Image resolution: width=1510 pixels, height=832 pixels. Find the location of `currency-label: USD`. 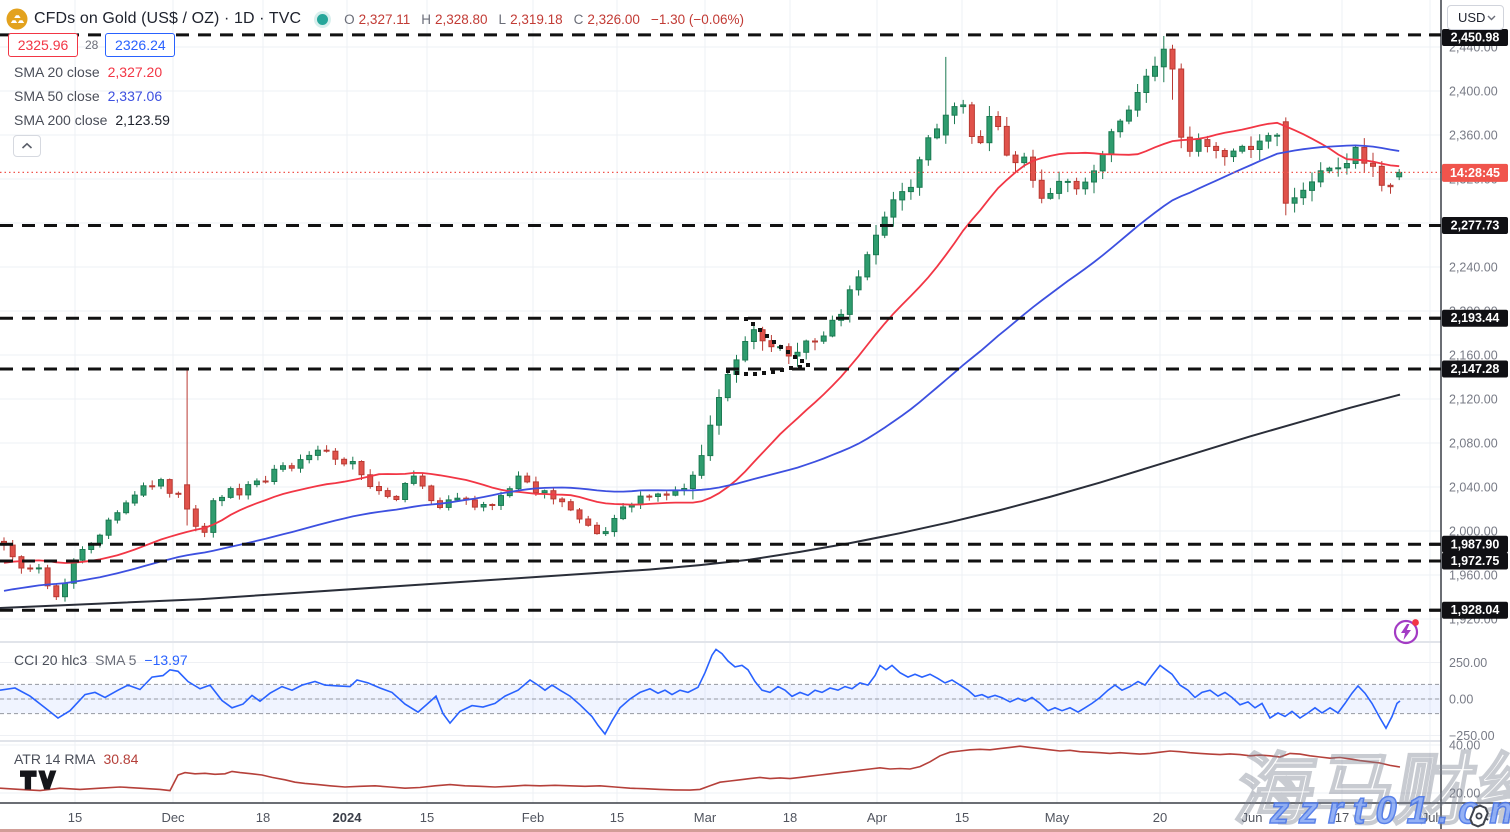

currency-label: USD is located at coordinates (1472, 17).